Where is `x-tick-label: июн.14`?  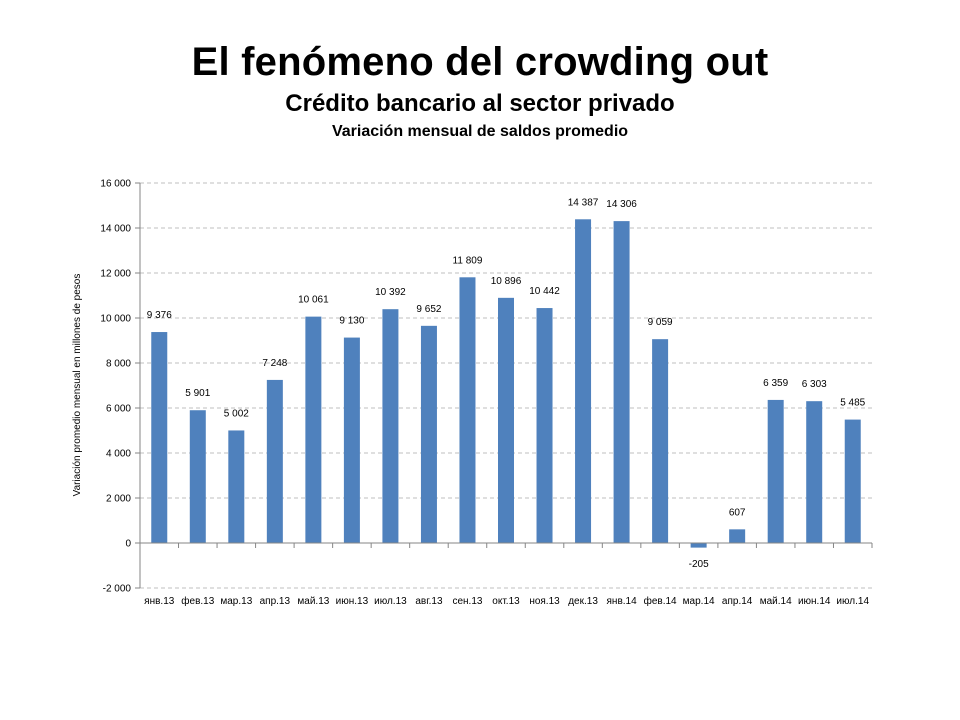 x-tick-label: июн.14 is located at coordinates (814, 601).